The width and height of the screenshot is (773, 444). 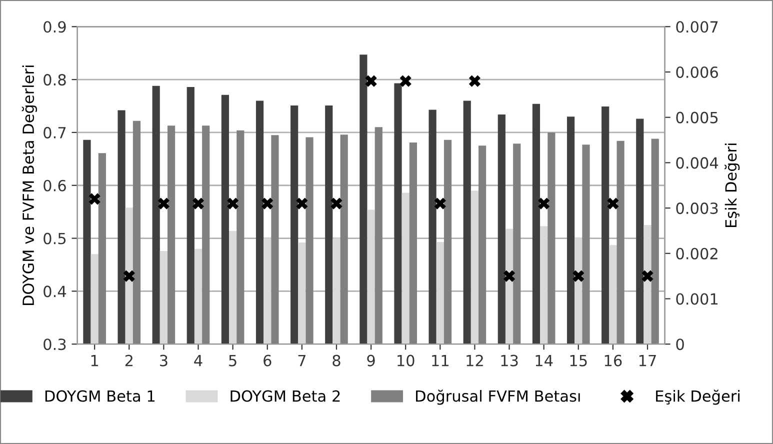 What do you see at coordinates (732, 186) in the screenshot?
I see `y2-axis-title: Eşik Değeri` at bounding box center [732, 186].